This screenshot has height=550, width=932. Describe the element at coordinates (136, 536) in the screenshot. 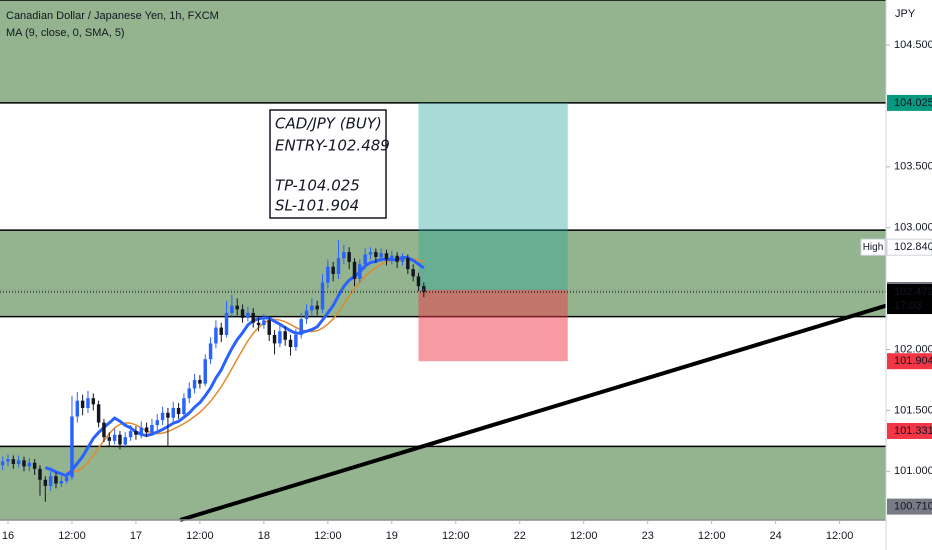

I see `x-tick-label: 17` at that location.